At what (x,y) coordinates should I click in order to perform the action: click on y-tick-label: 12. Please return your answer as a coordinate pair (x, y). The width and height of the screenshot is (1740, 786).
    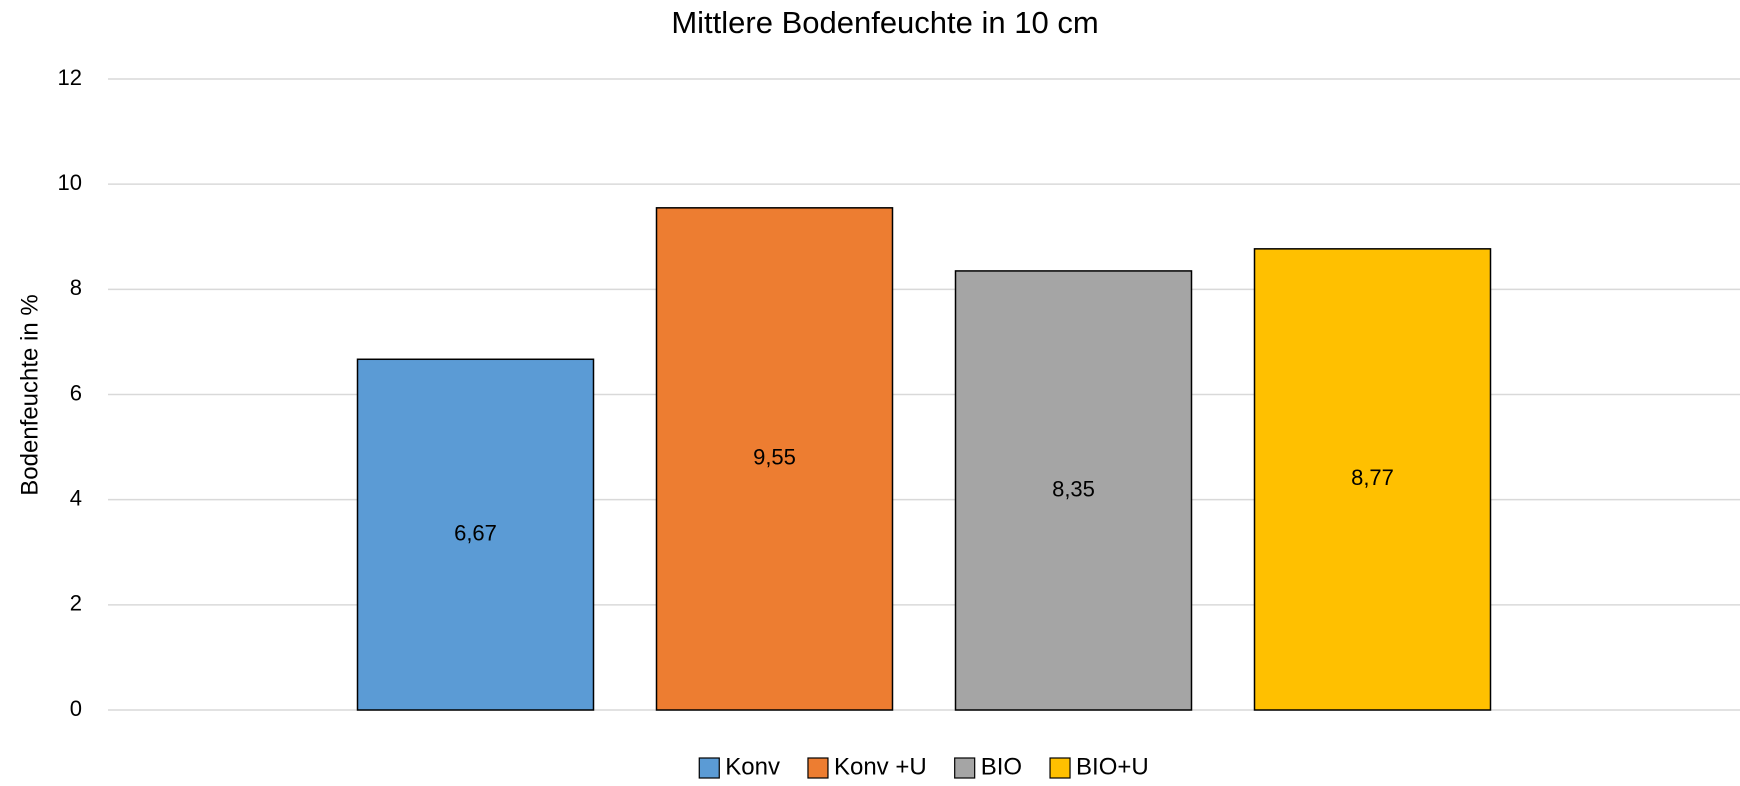
    Looking at the image, I should click on (70, 77).